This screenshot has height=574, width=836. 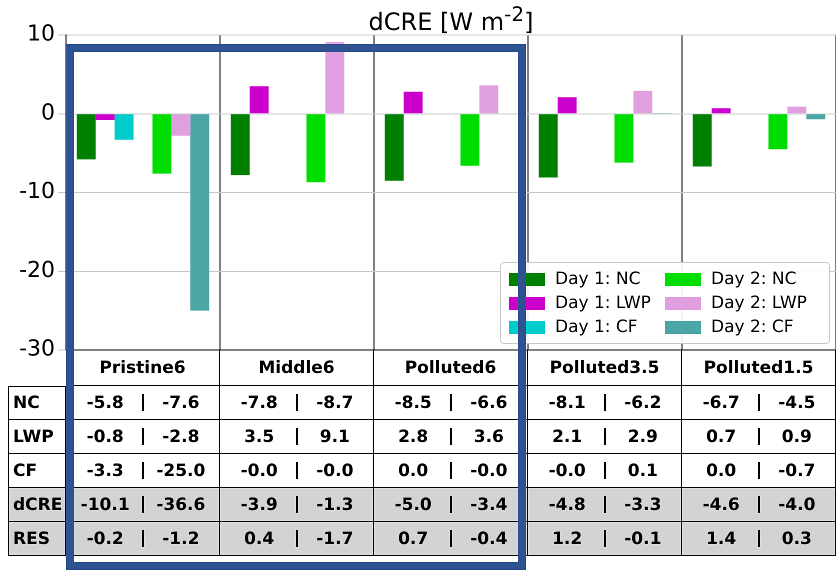 I want to click on text: -8.7, so click(x=335, y=403).